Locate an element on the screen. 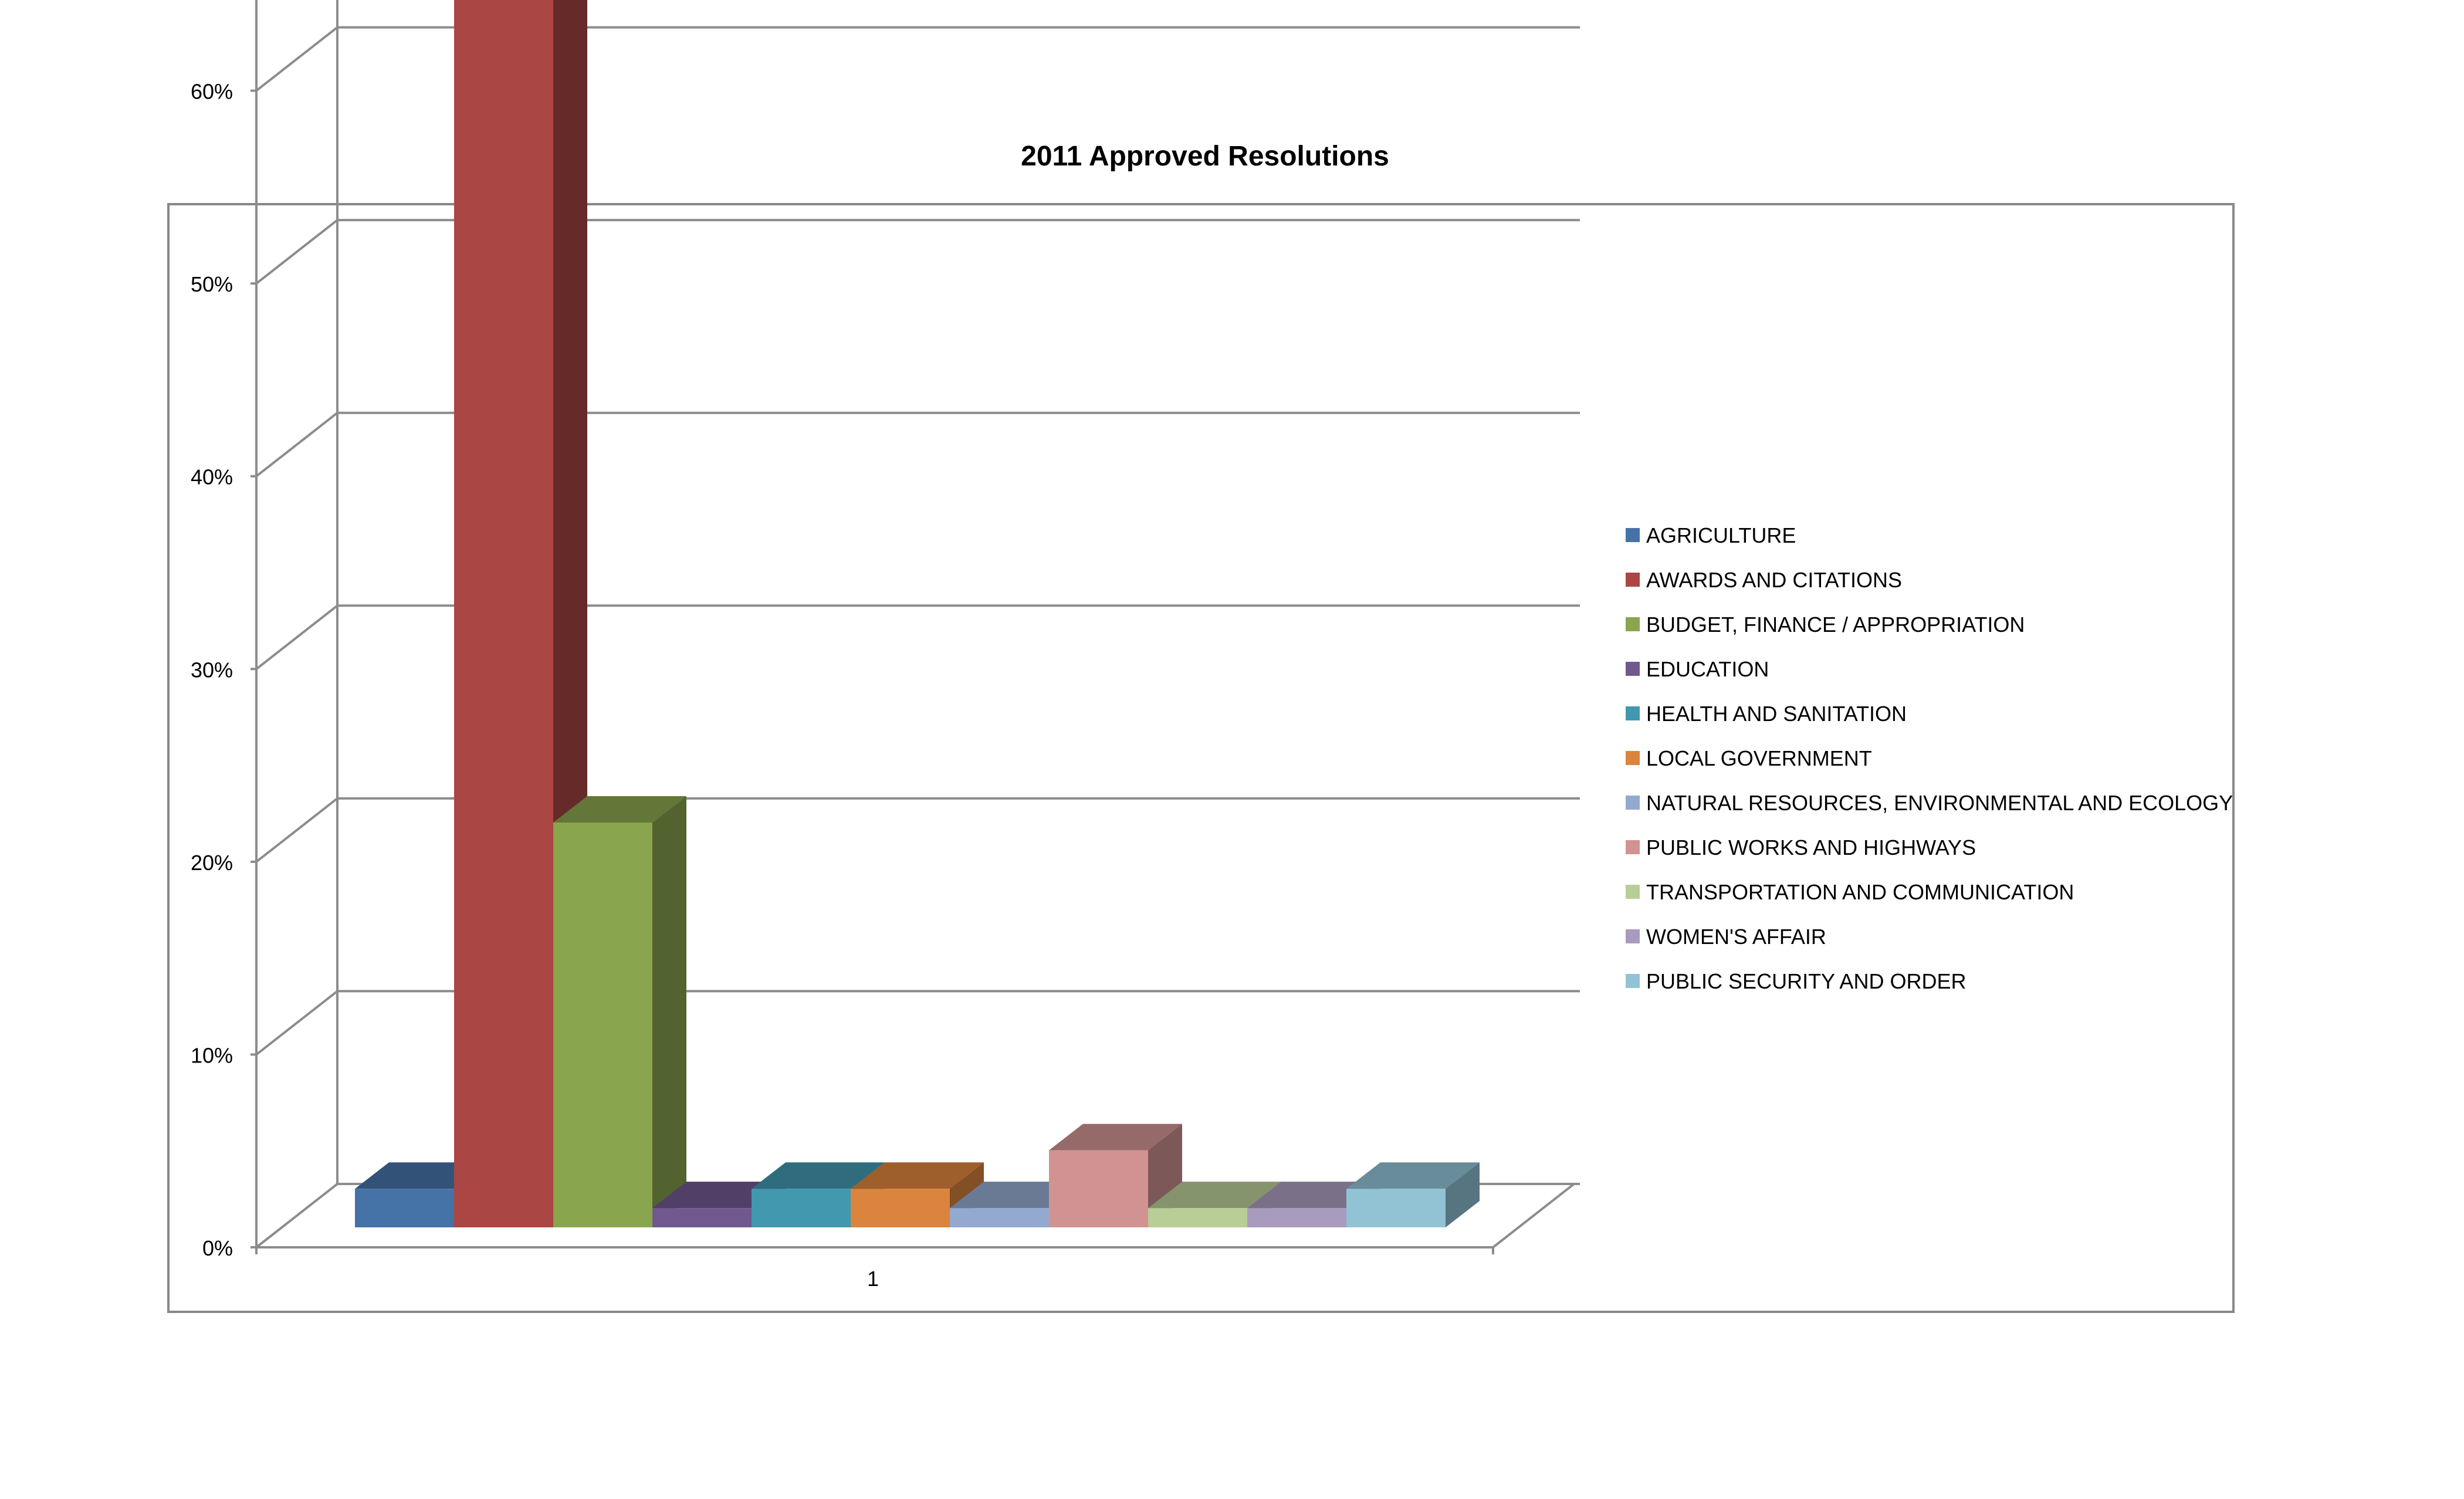  legend-label: PUBLIC SECURITY AND ORDER is located at coordinates (1806, 981).